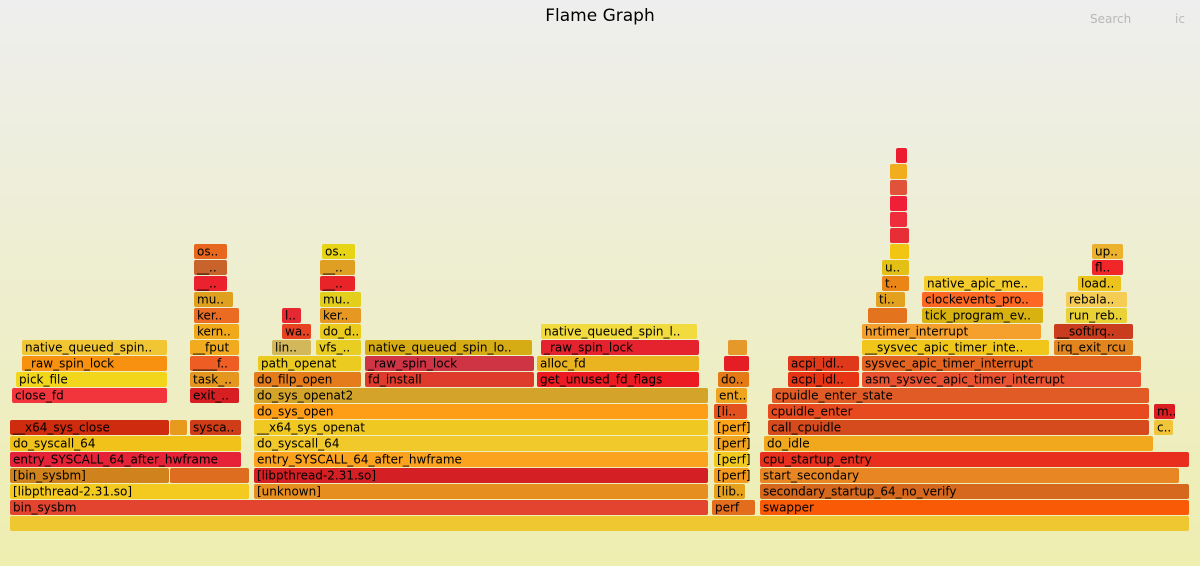 This screenshot has width=1200, height=566. What do you see at coordinates (1180, 19) in the screenshot?
I see `ignore-case-toggle: ic` at bounding box center [1180, 19].